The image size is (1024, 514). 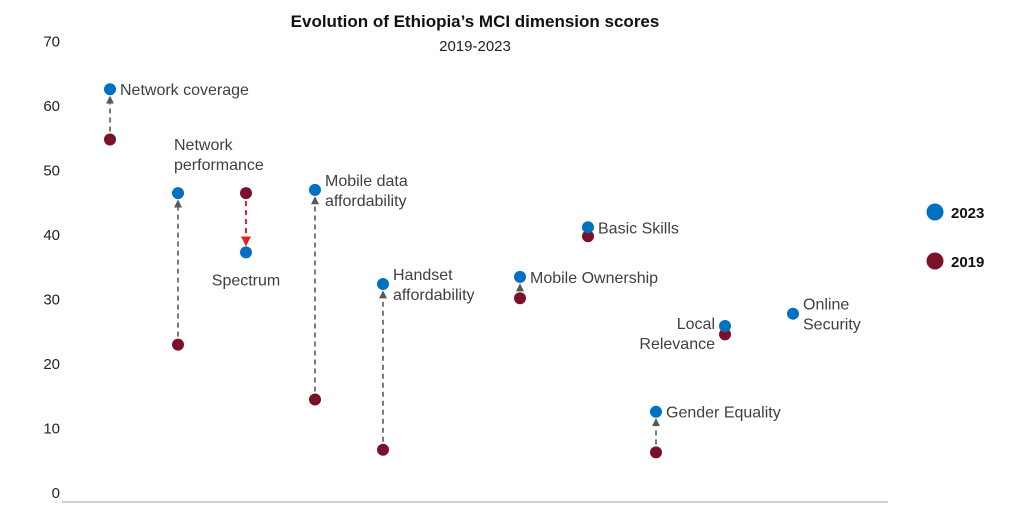 What do you see at coordinates (696, 324) in the screenshot?
I see `dimension-label: Local` at bounding box center [696, 324].